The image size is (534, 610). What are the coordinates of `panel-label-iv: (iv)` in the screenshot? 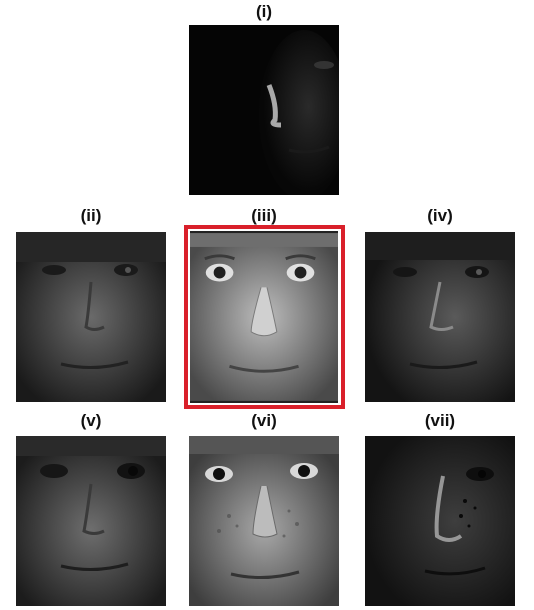 It's located at (440, 216).